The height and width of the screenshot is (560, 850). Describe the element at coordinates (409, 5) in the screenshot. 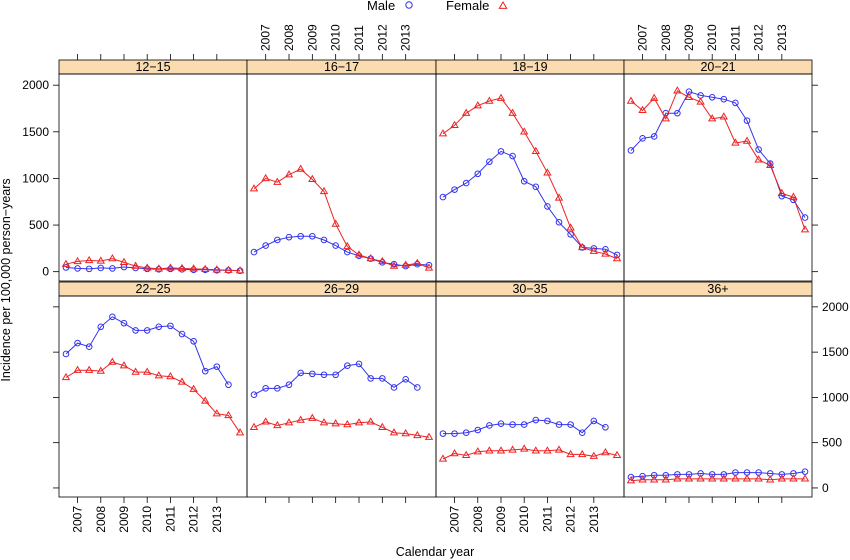

I see `legend-marker-circle` at that location.